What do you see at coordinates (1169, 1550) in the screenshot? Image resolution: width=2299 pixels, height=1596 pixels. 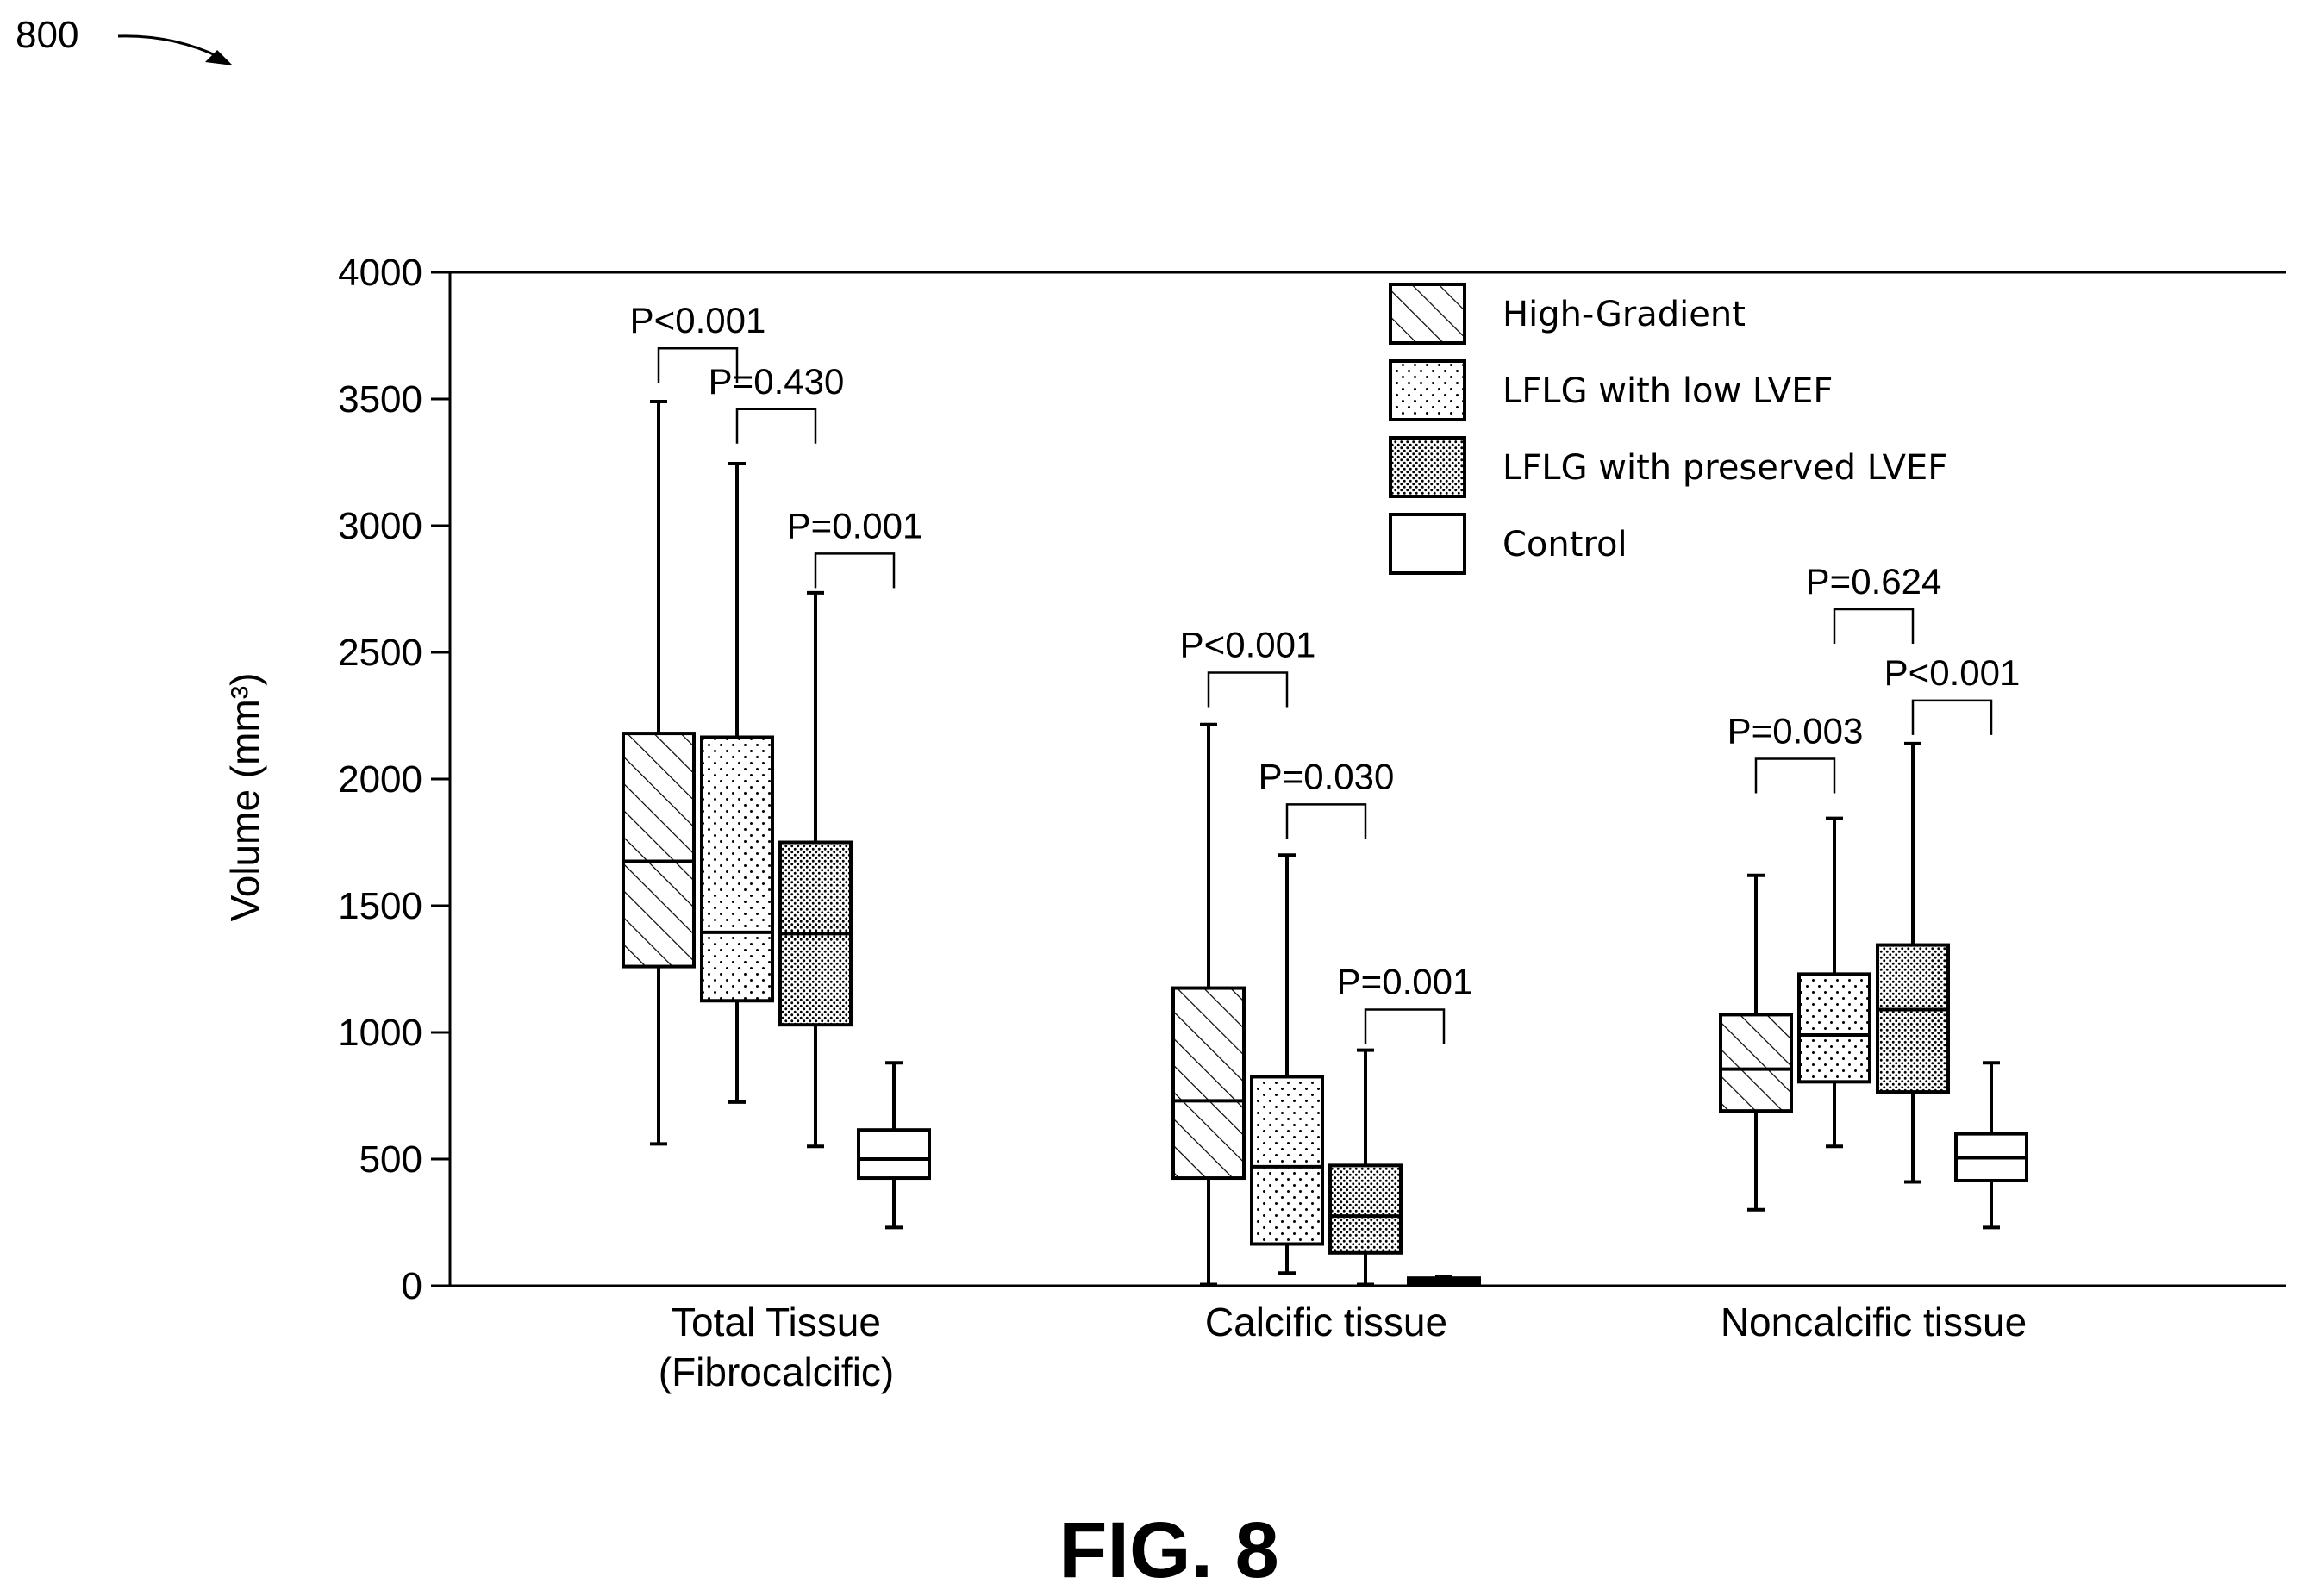 I see `figure-caption: FIG. 8` at bounding box center [1169, 1550].